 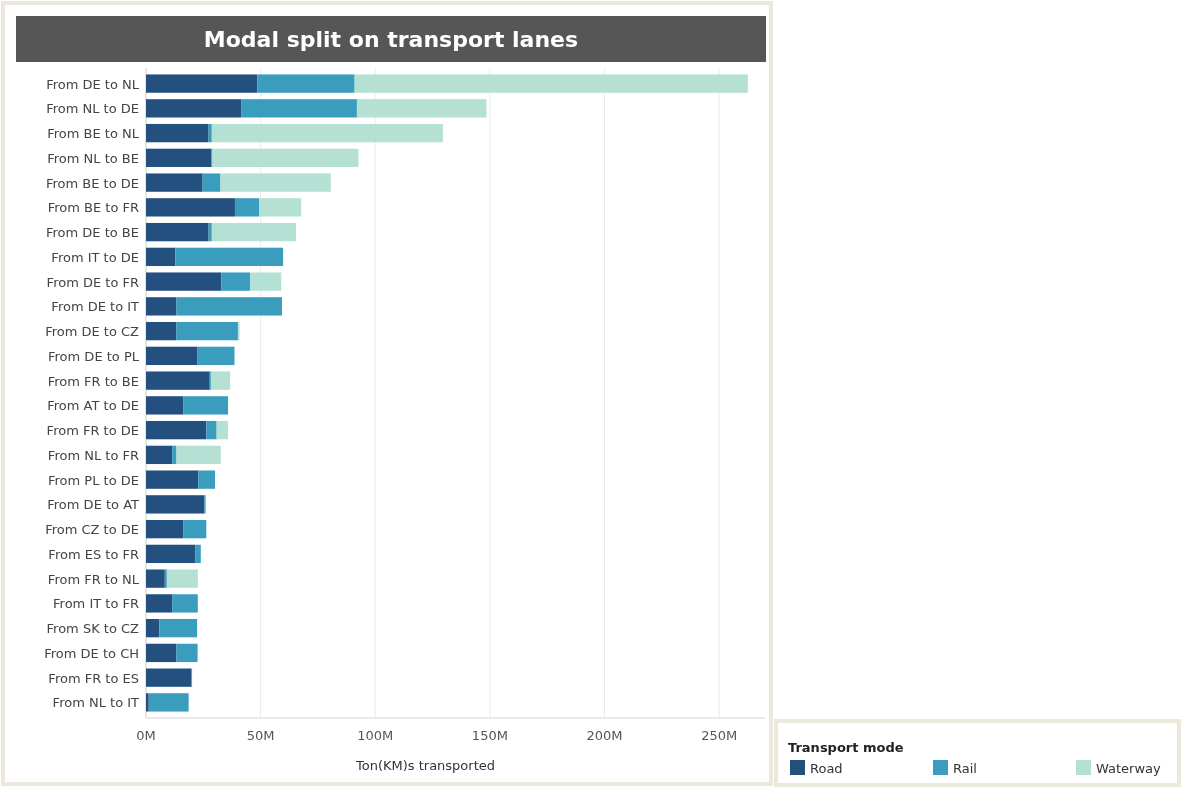 What do you see at coordinates (719, 735) in the screenshot?
I see `x-tick-label: 250M` at bounding box center [719, 735].